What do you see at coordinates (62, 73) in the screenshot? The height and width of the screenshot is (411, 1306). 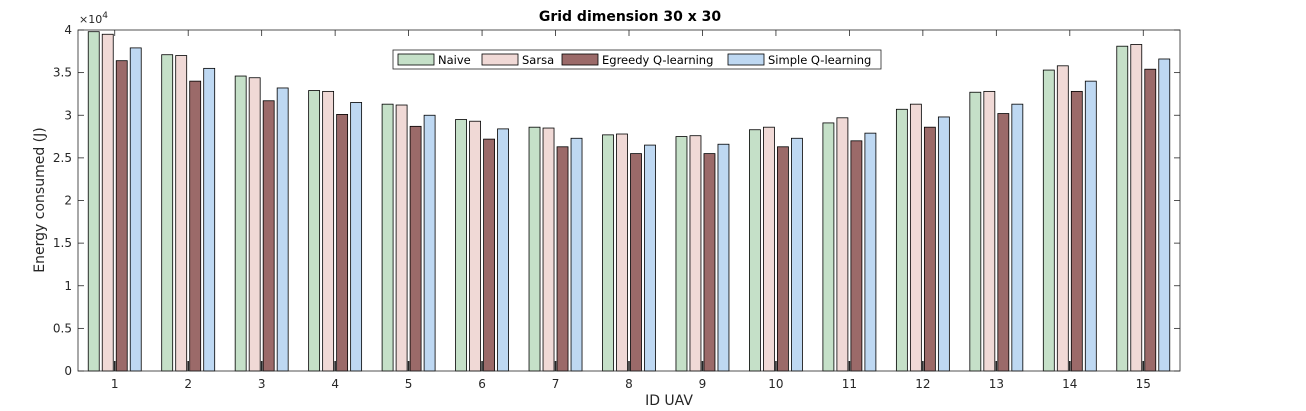 I see `y-tick-label: 3.5` at bounding box center [62, 73].